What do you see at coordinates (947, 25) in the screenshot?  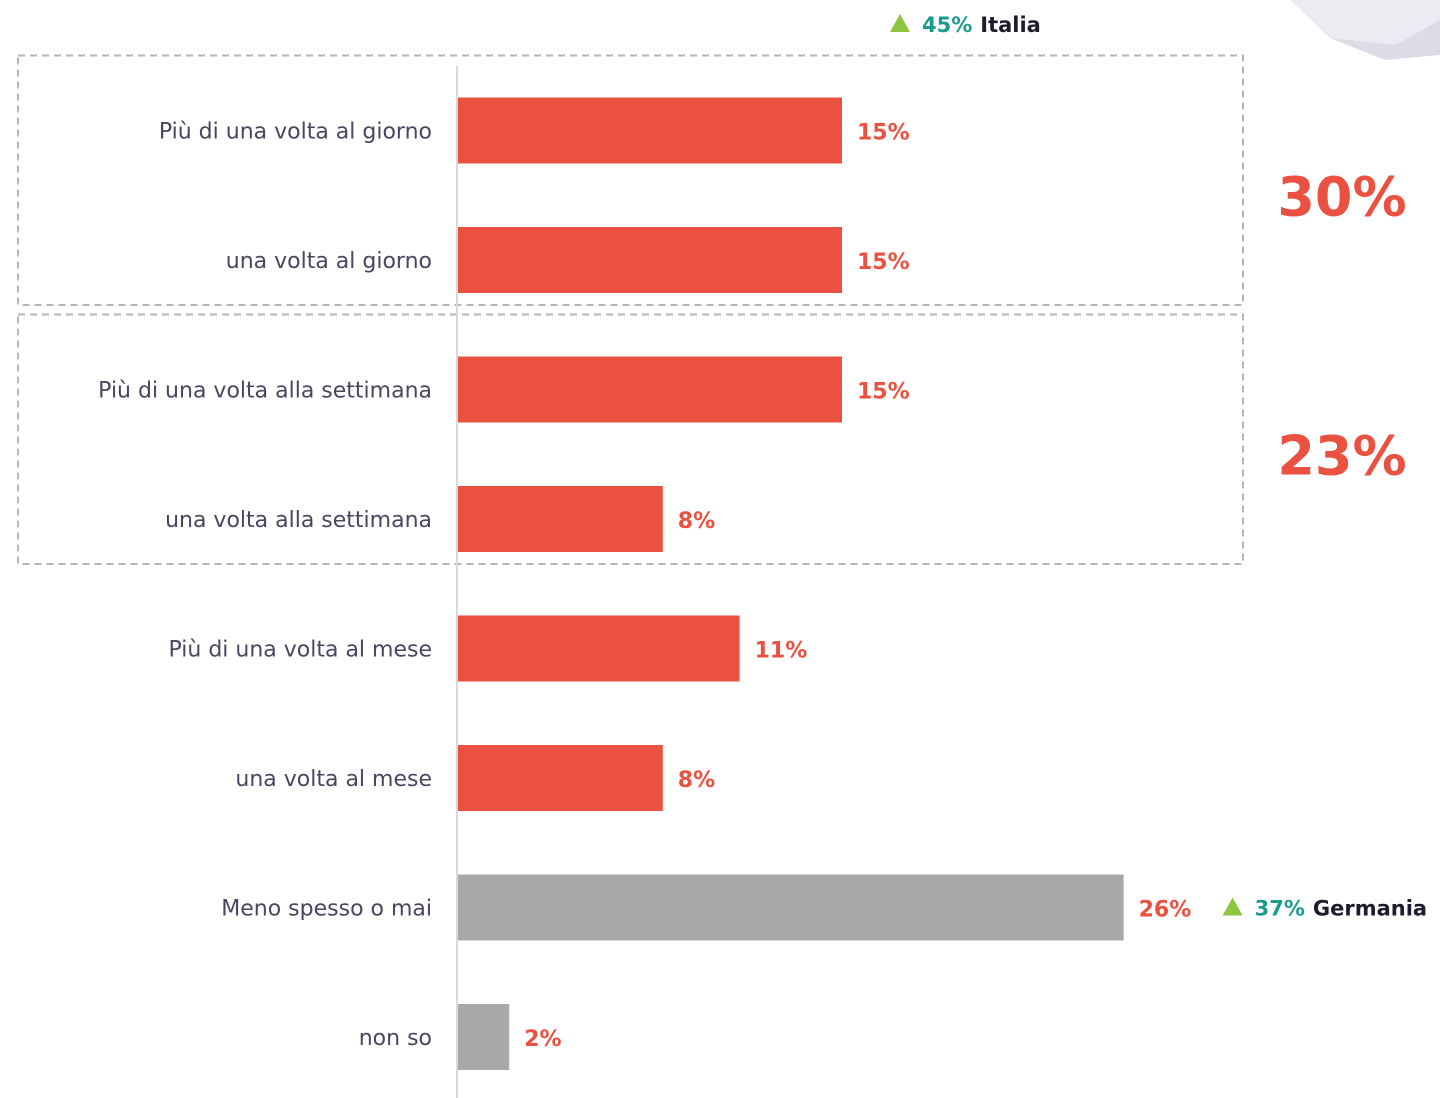 I see `note-value: 45%` at bounding box center [947, 25].